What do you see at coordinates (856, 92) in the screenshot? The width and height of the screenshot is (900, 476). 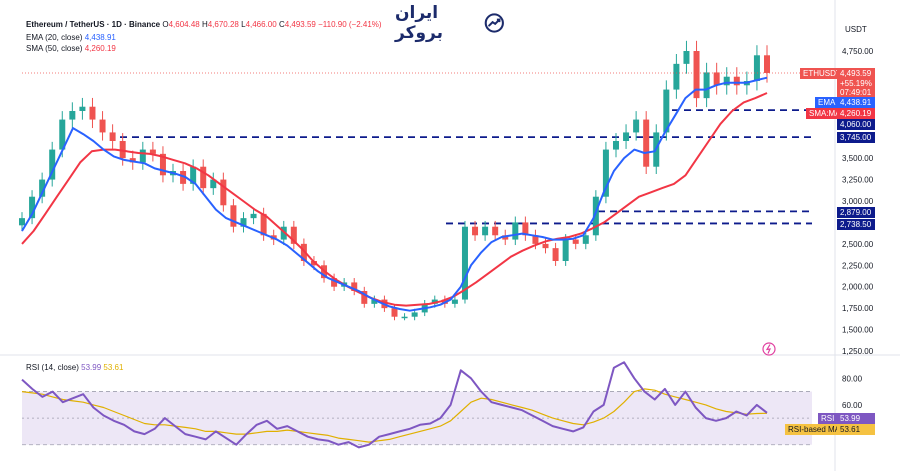 I see `candle-countdown: 07:49:01` at bounding box center [856, 92].